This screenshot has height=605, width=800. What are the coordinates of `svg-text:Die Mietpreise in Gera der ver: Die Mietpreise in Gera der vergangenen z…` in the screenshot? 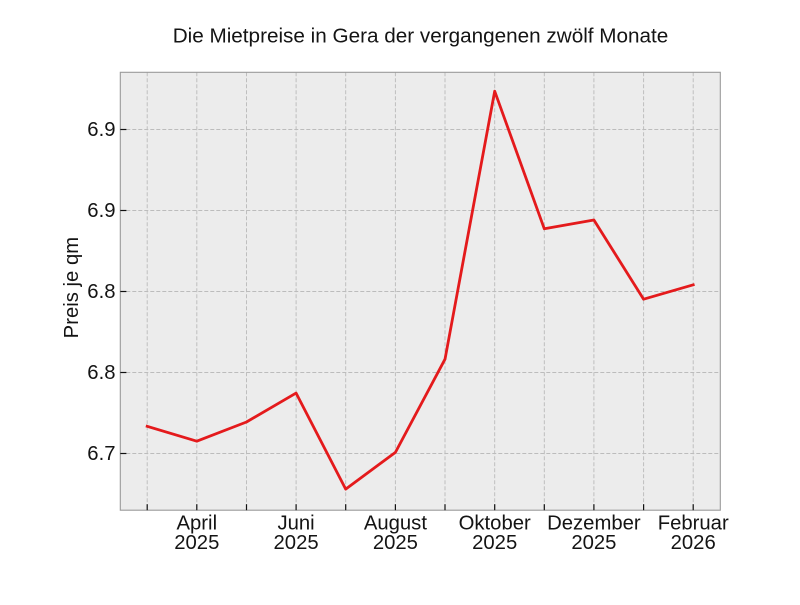 It's located at (421, 35).